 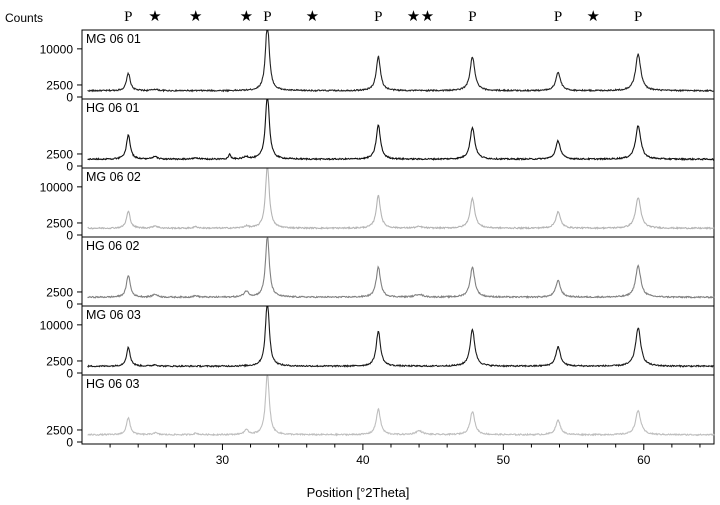 I want to click on series-label: HG 06 02, so click(x=113, y=246).